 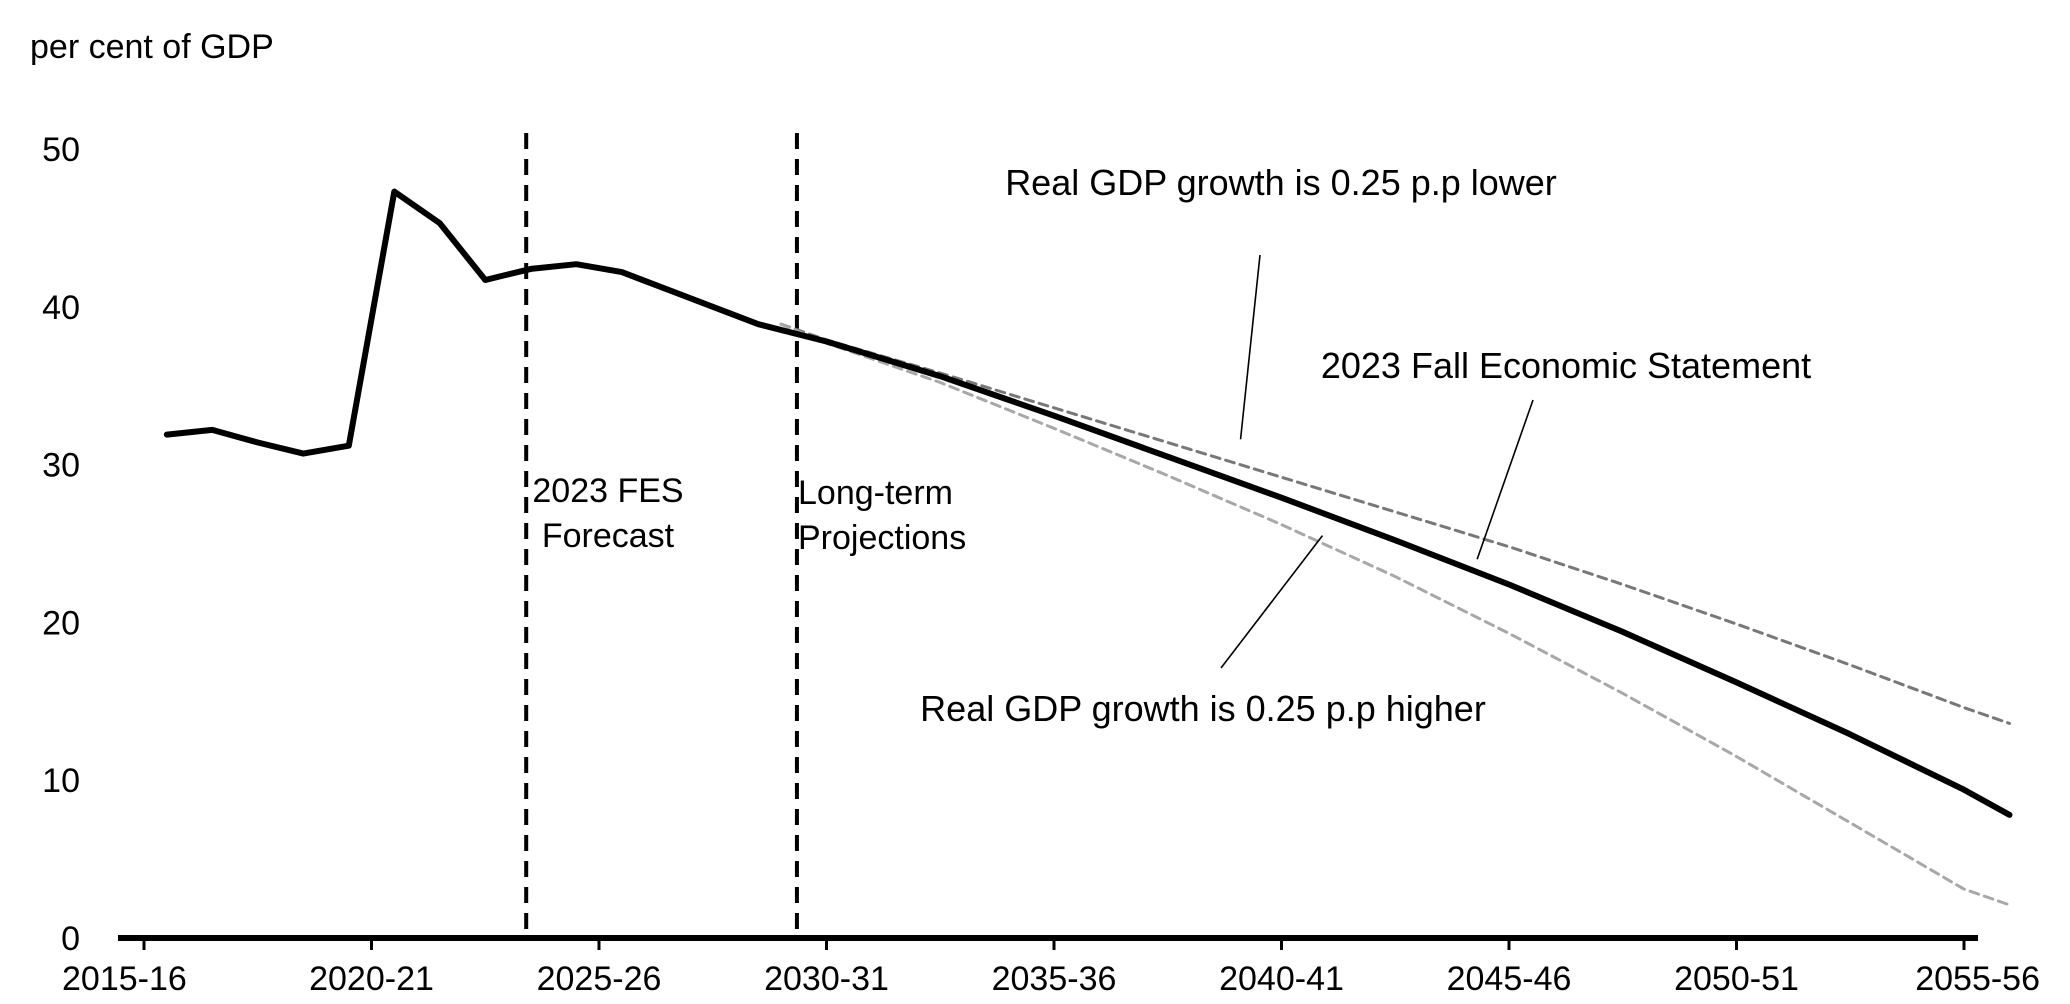 What do you see at coordinates (607, 491) in the screenshot?
I see `forecast-label-line1: 2023 FES` at bounding box center [607, 491].